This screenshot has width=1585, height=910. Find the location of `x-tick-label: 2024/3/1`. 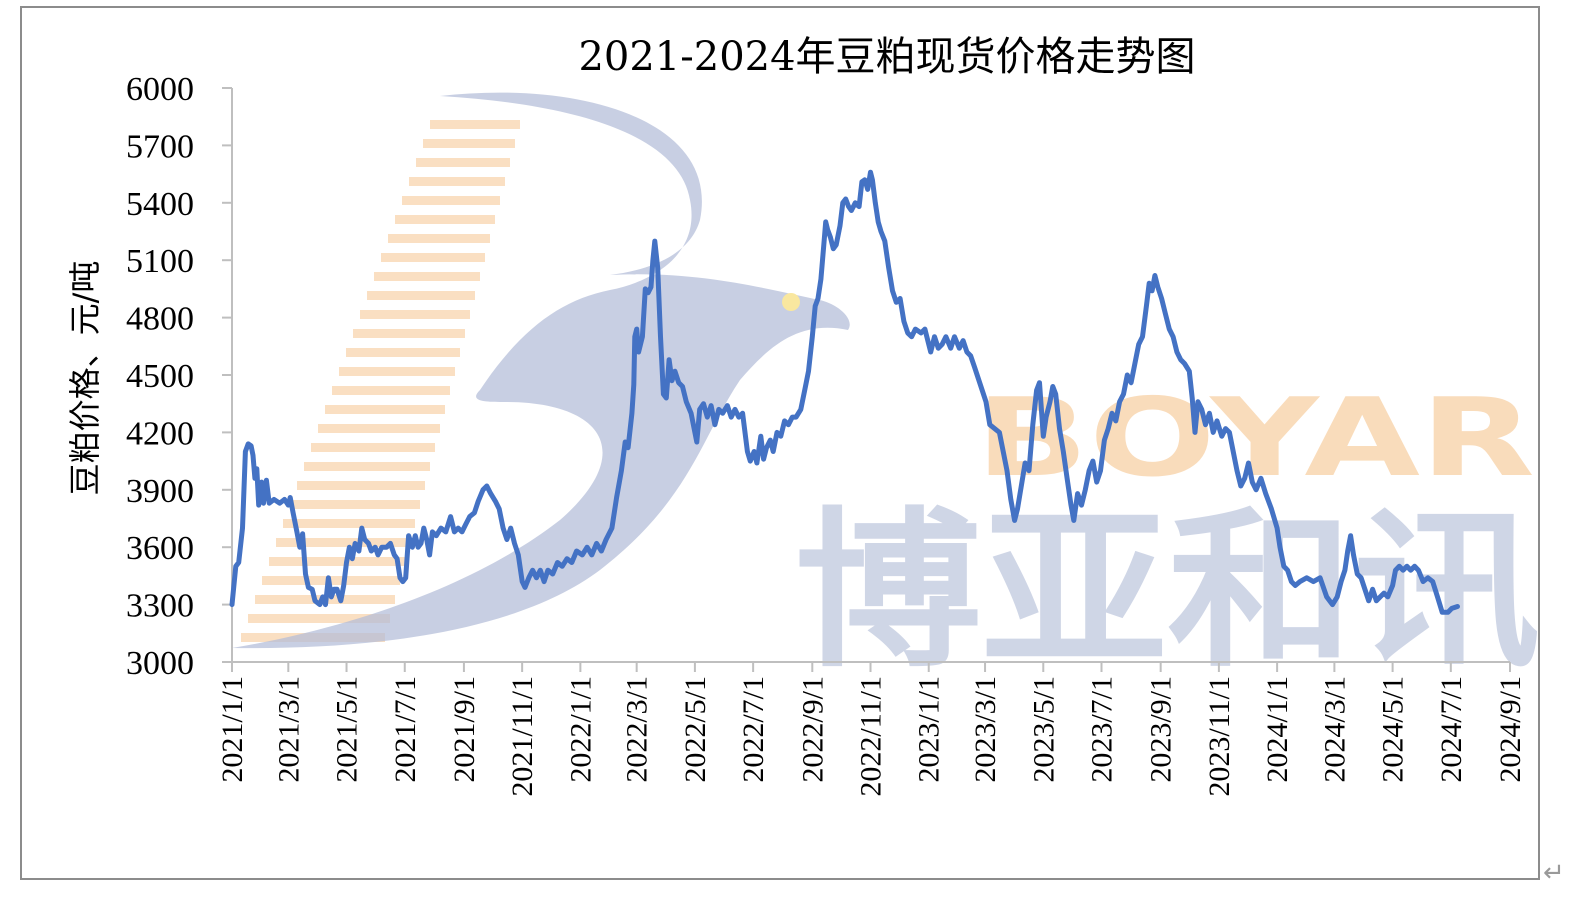

x-tick-label: 2024/3/1 is located at coordinates (1334, 729).